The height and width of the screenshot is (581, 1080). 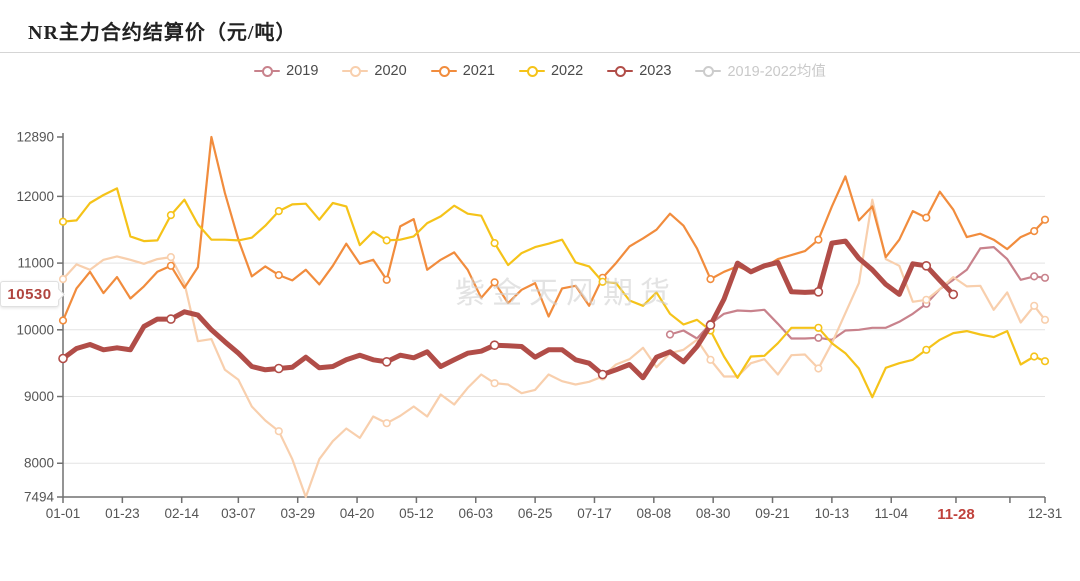 I want to click on legend-item-2022: 2022, so click(x=551, y=70).